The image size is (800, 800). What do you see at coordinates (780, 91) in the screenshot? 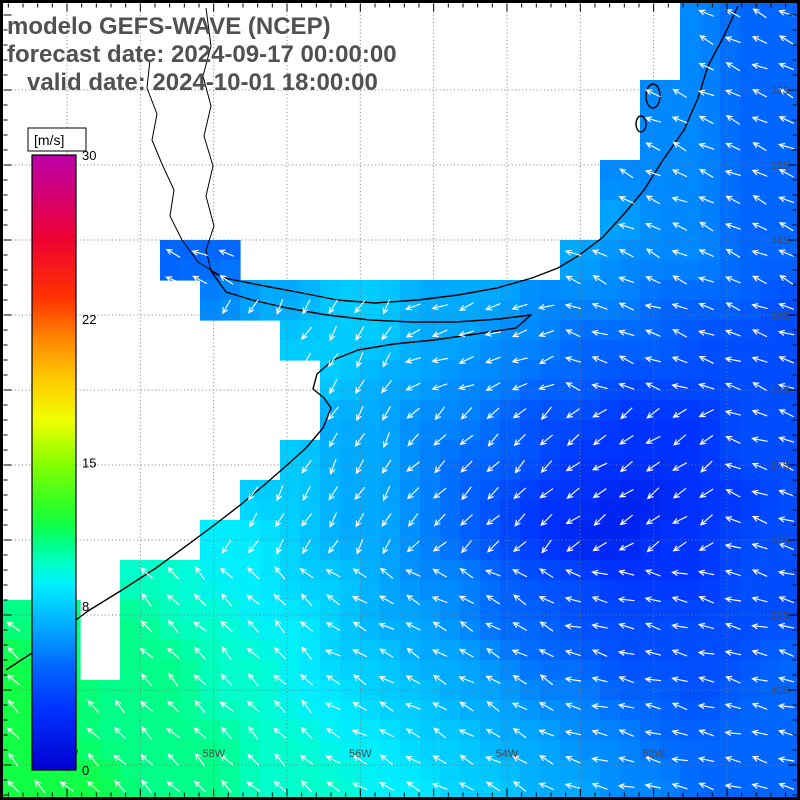
I see `lat-label: 32S` at bounding box center [780, 91].